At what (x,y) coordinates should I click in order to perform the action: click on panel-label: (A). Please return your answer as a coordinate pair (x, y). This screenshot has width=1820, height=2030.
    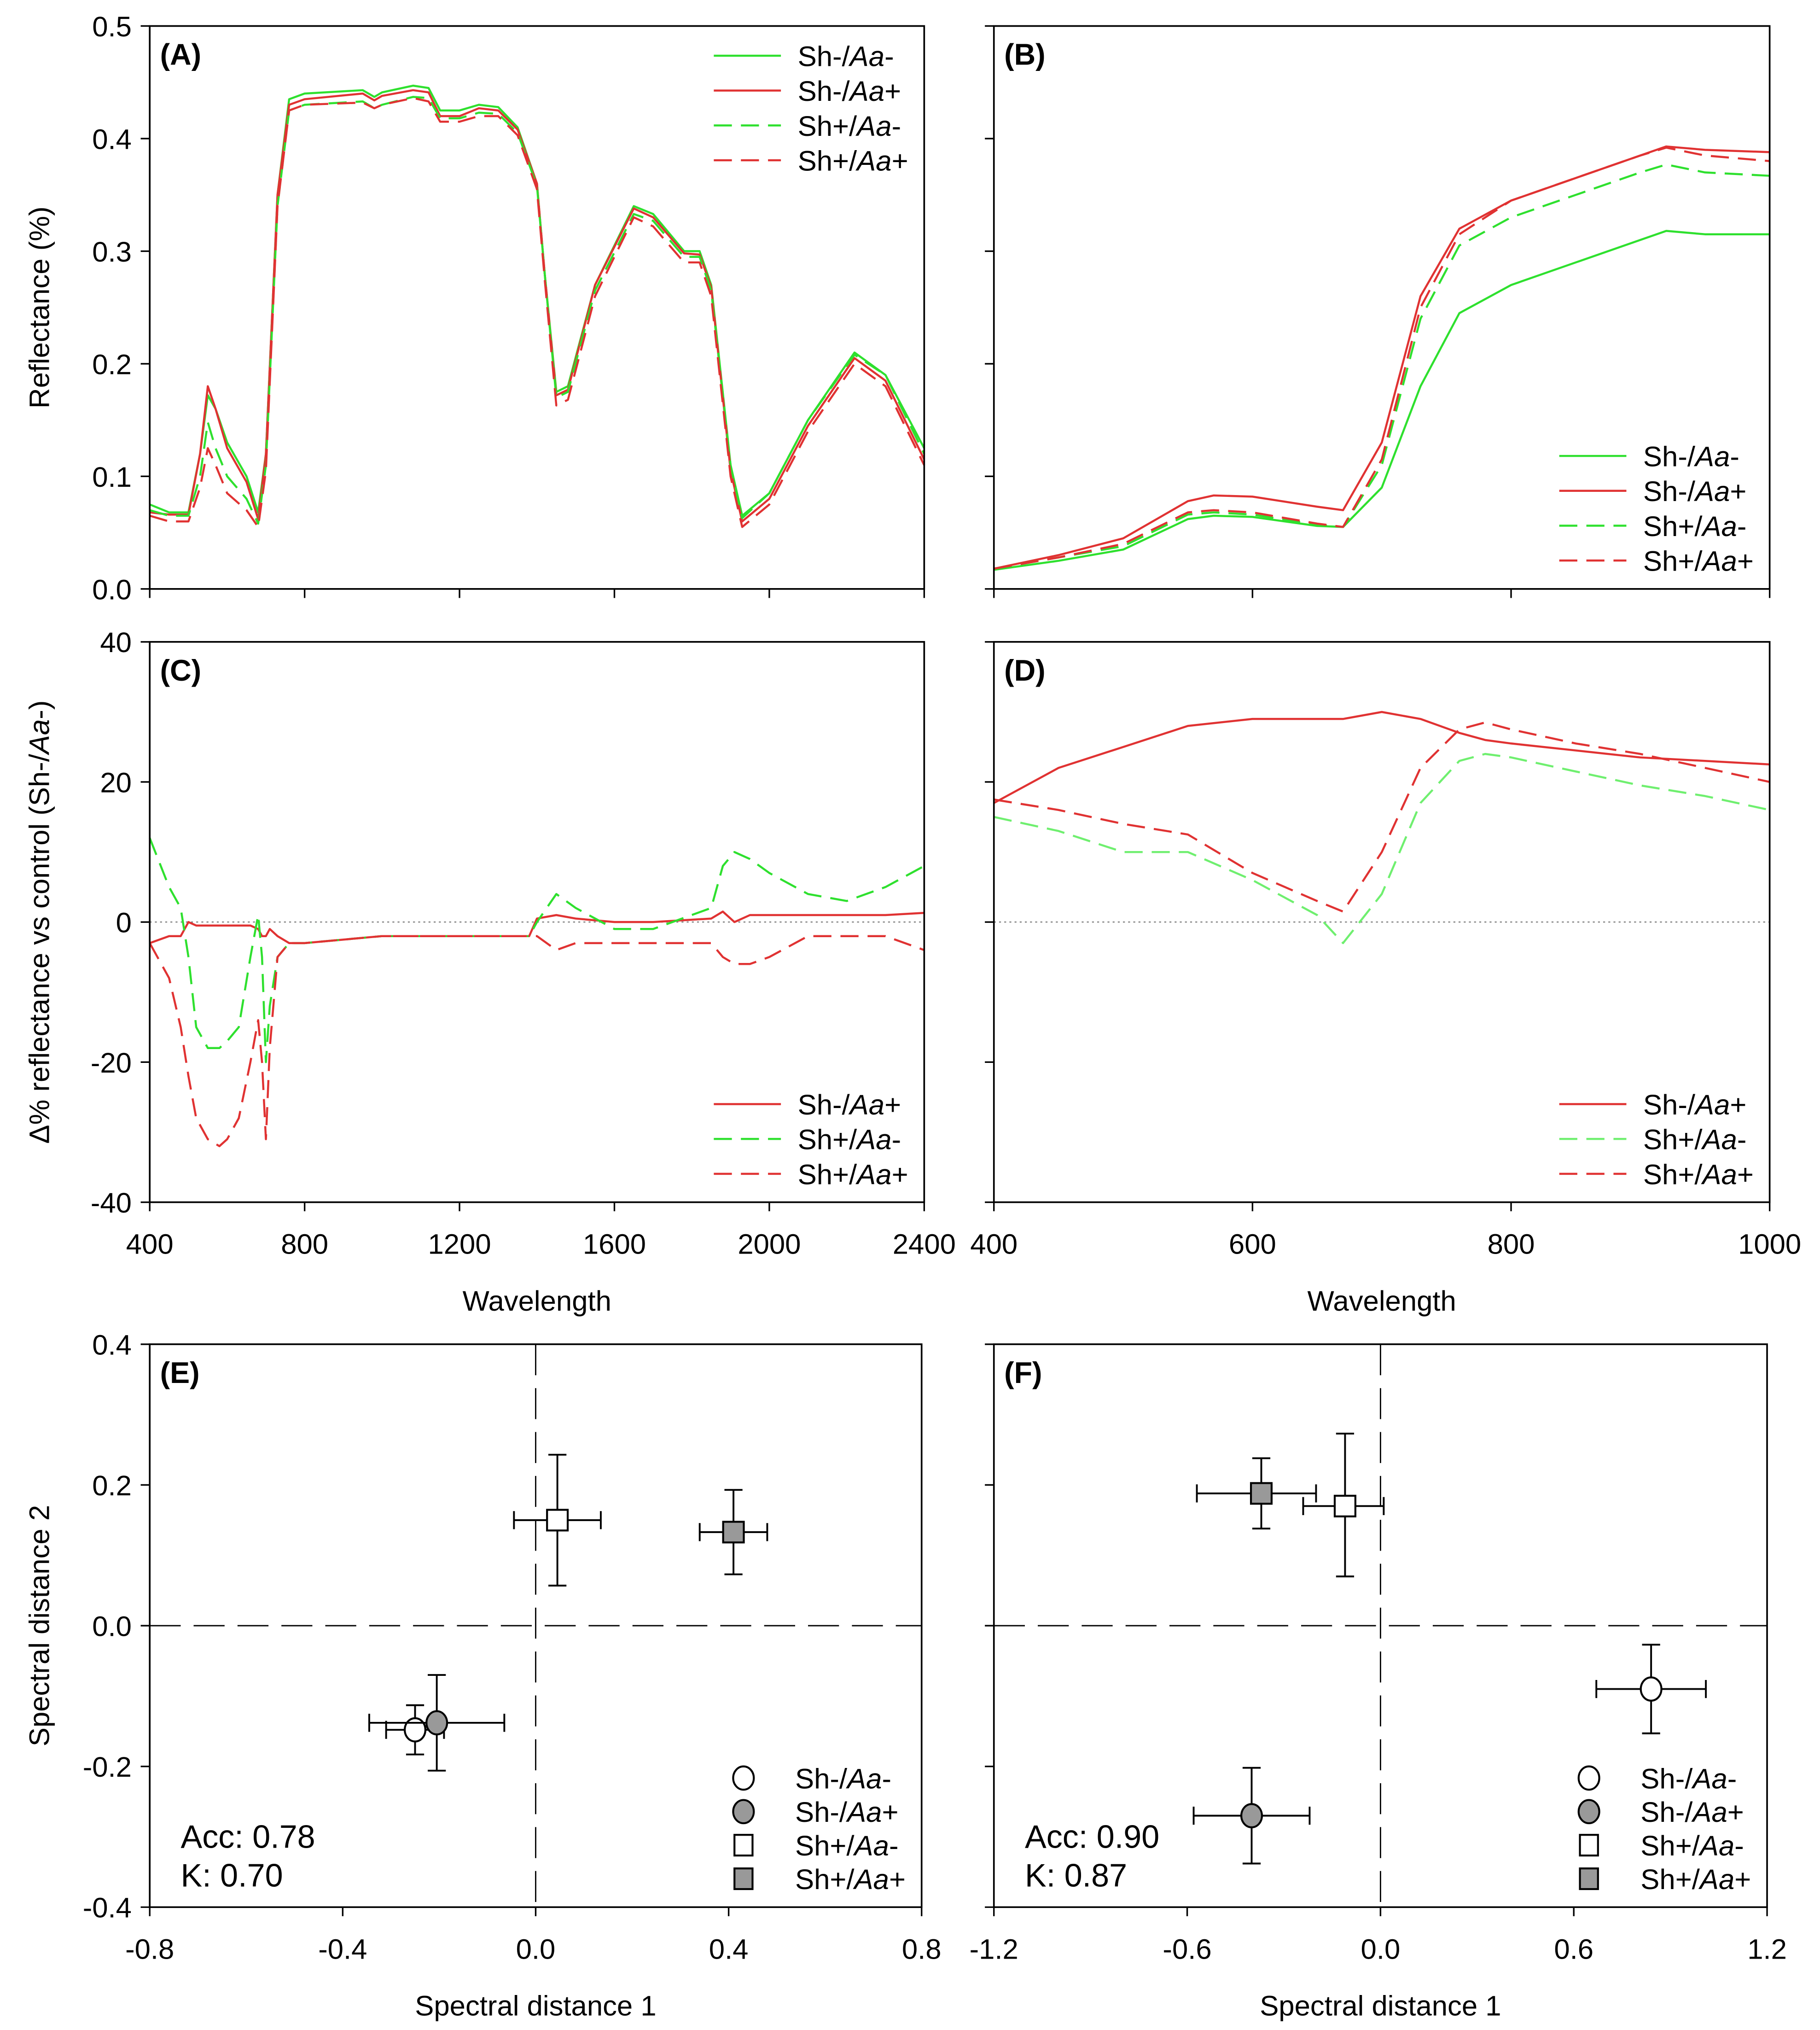
    Looking at the image, I should click on (181, 54).